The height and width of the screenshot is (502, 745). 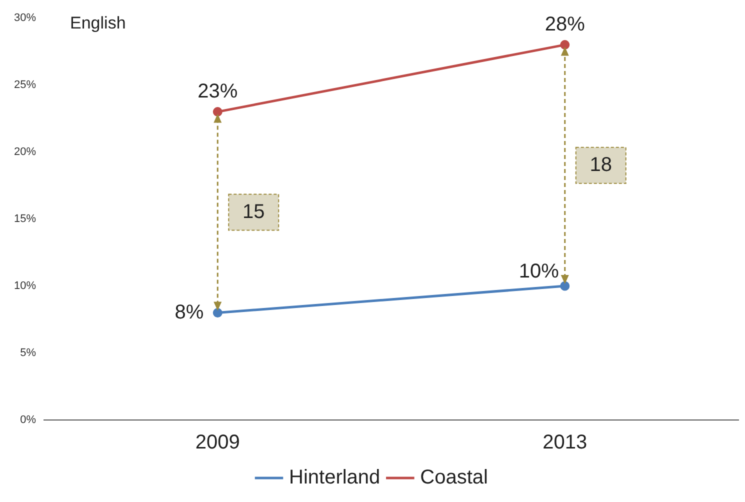 What do you see at coordinates (28, 420) in the screenshot?
I see `y-tick-label: 0%` at bounding box center [28, 420].